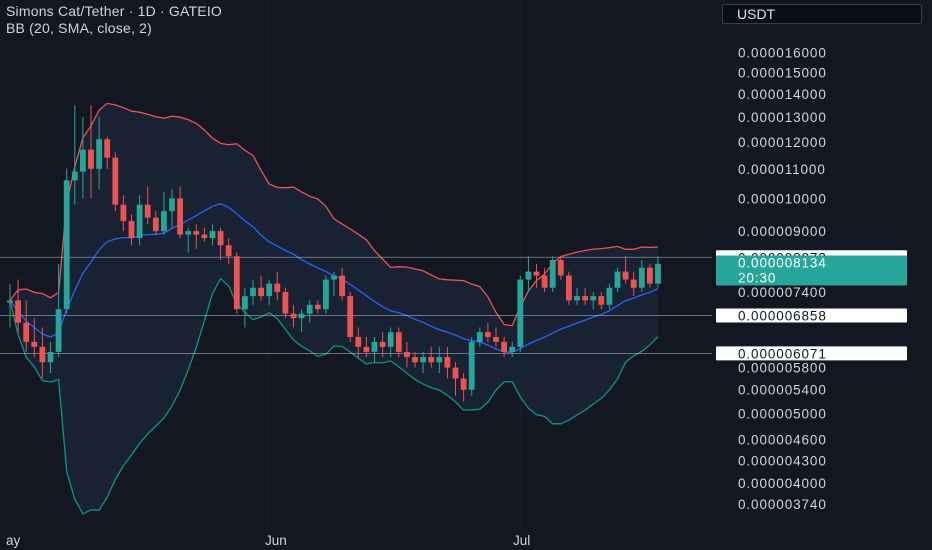 The width and height of the screenshot is (932, 550). What do you see at coordinates (782, 263) in the screenshot?
I see `svg-text: 0.000008134` at bounding box center [782, 263].